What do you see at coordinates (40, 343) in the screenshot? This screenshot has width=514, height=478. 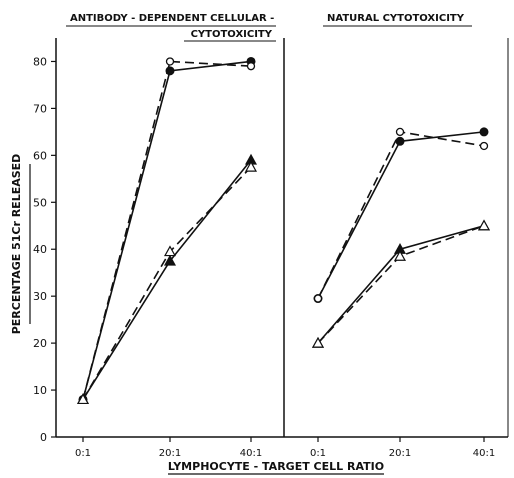 I see `y-tick-label: 20` at bounding box center [40, 343].